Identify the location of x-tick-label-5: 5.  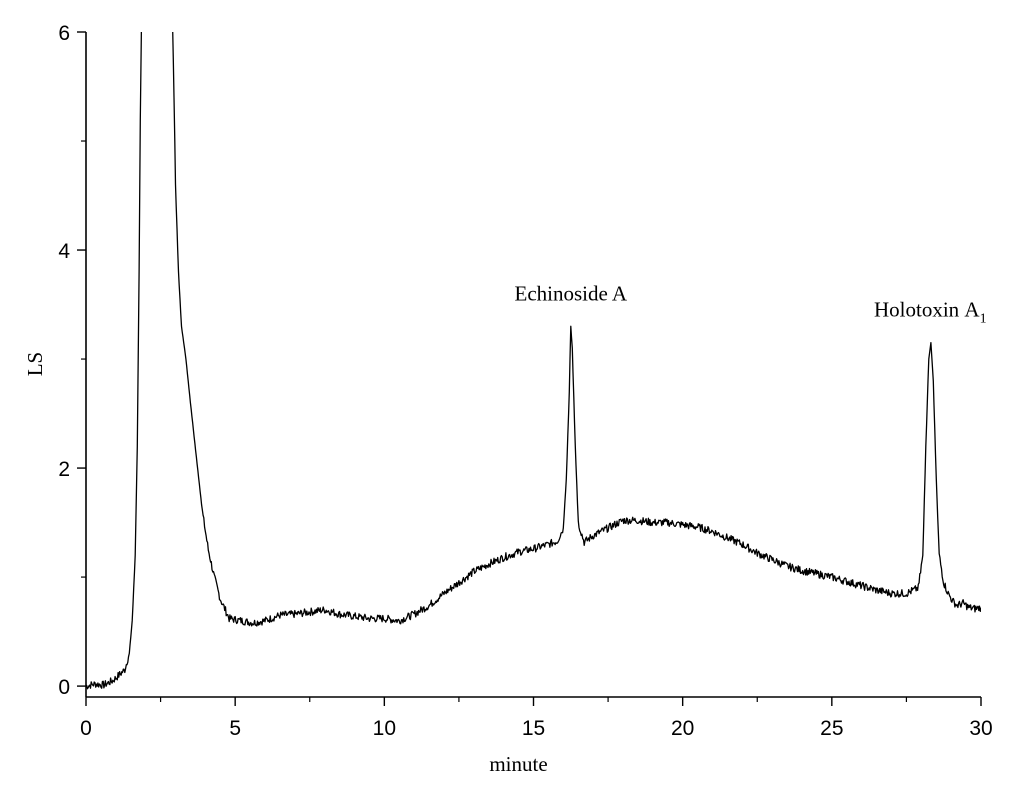
(235, 728).